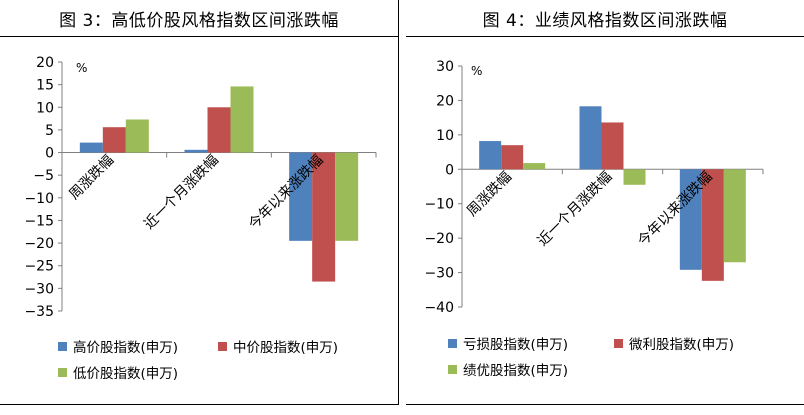  Describe the element at coordinates (43, 176) in the screenshot. I see `y-tick-label: −5` at that location.